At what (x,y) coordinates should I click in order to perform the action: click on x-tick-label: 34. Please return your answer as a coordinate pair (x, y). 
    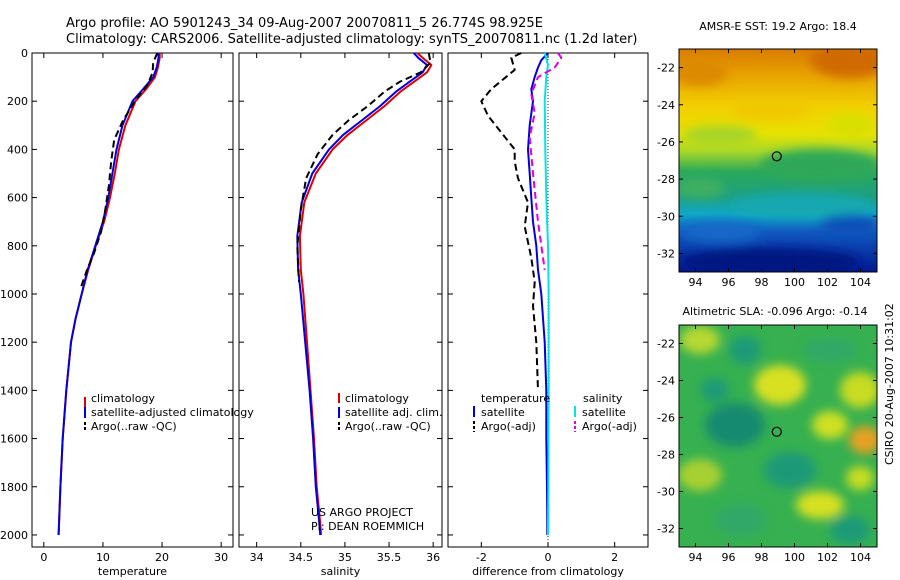
    Looking at the image, I should click on (257, 557).